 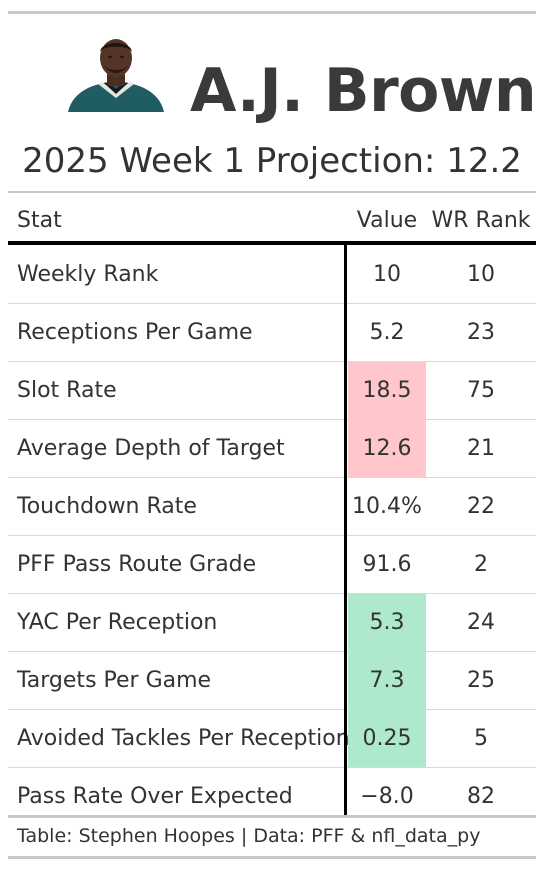 What do you see at coordinates (116, 75) in the screenshot?
I see `player-headshot-icon` at bounding box center [116, 75].